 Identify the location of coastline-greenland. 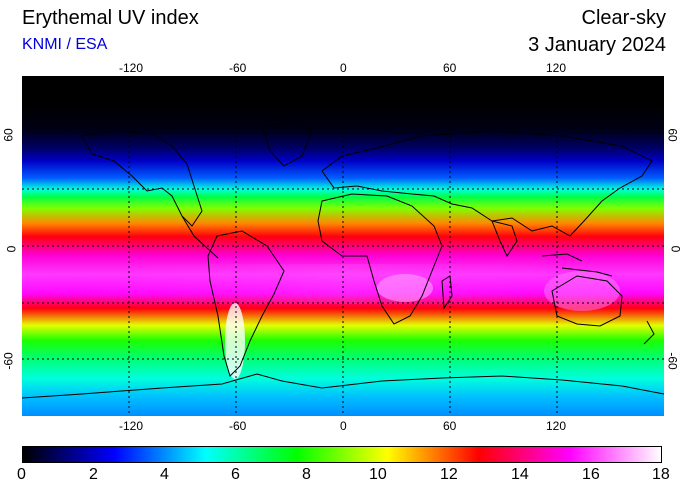
(287, 143).